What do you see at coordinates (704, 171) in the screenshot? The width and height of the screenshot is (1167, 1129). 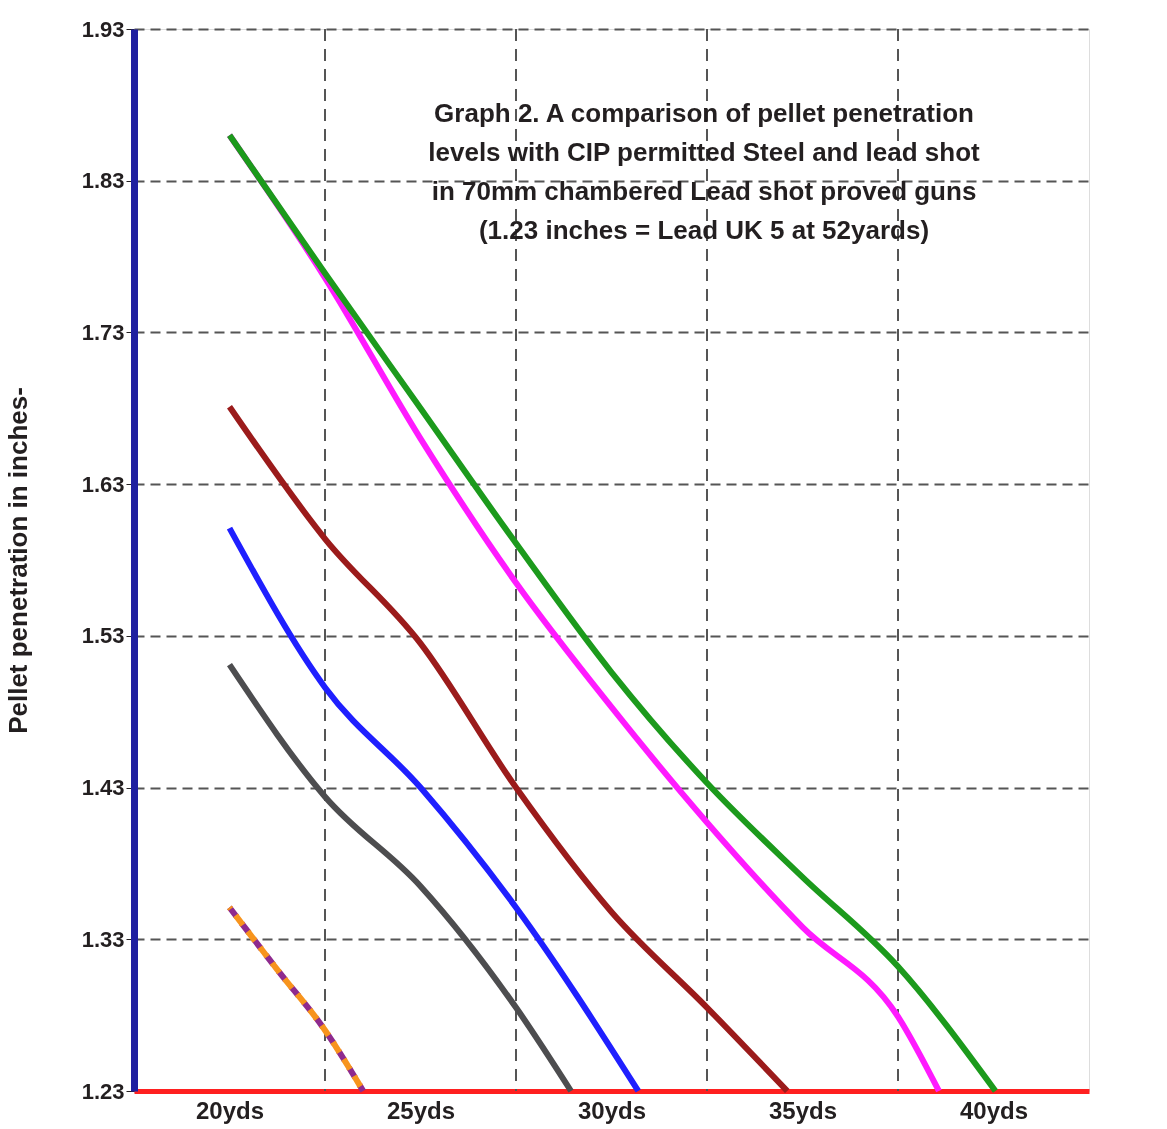 I see `text: Graph 2. A comparison of pellet penetration levels with CIP permitted Steel and lead shot in 70mm chambered Lead shot proved guns (1.23 inches = Lead UK 5 at 52yards)` at bounding box center [704, 171].